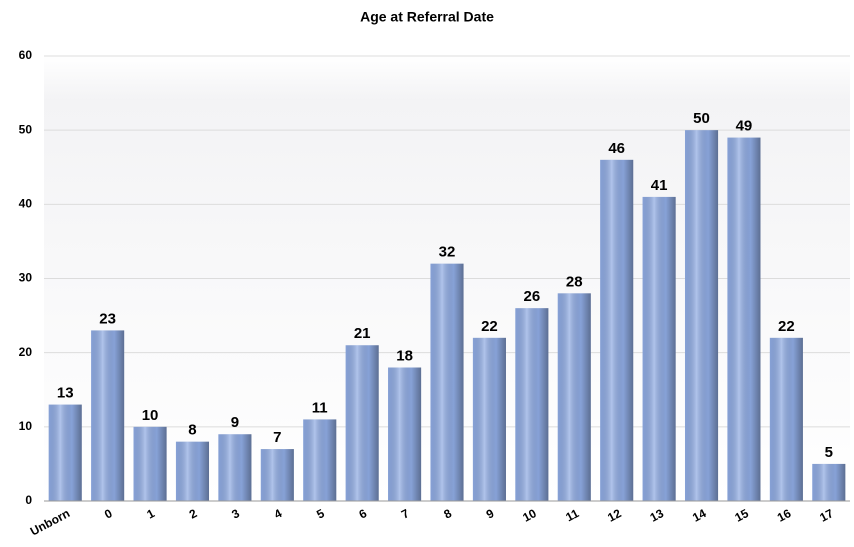 This screenshot has width=854, height=547. Describe the element at coordinates (829, 452) in the screenshot. I see `value-label: 5` at that location.